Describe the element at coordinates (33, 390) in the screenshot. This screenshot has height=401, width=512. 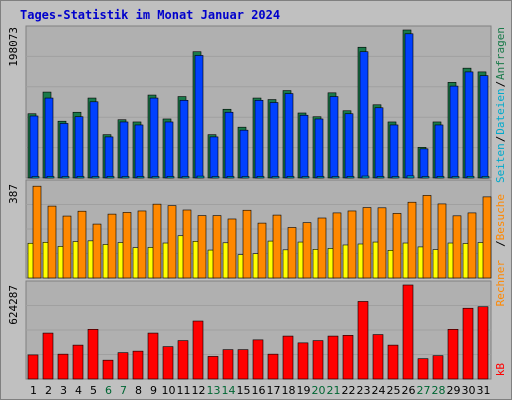
I see `day-label: 1` at that location.